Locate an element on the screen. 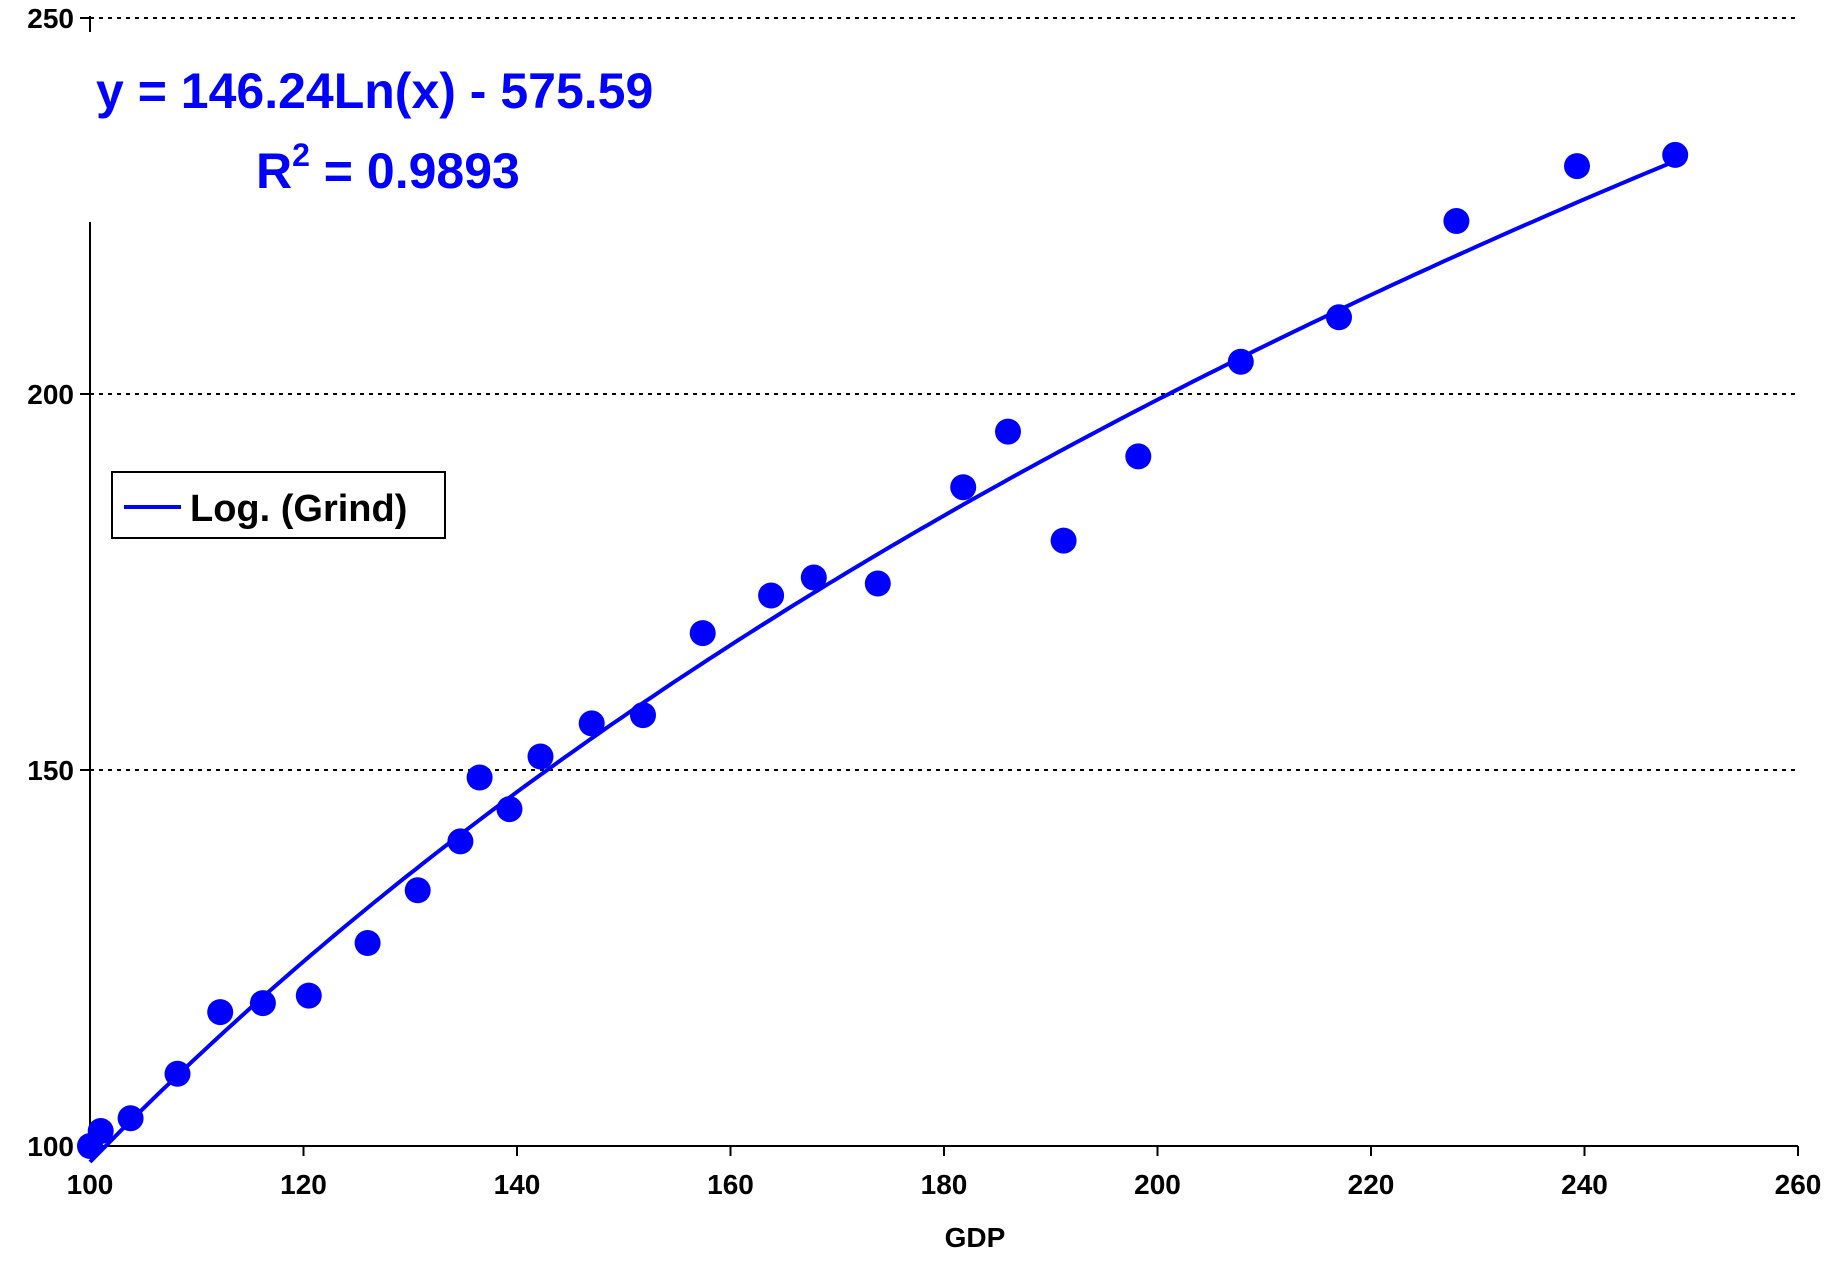 The width and height of the screenshot is (1828, 1265). x-axis-ticks: 100 120 140 160 180 200 220 240 260 is located at coordinates (944, 1173).